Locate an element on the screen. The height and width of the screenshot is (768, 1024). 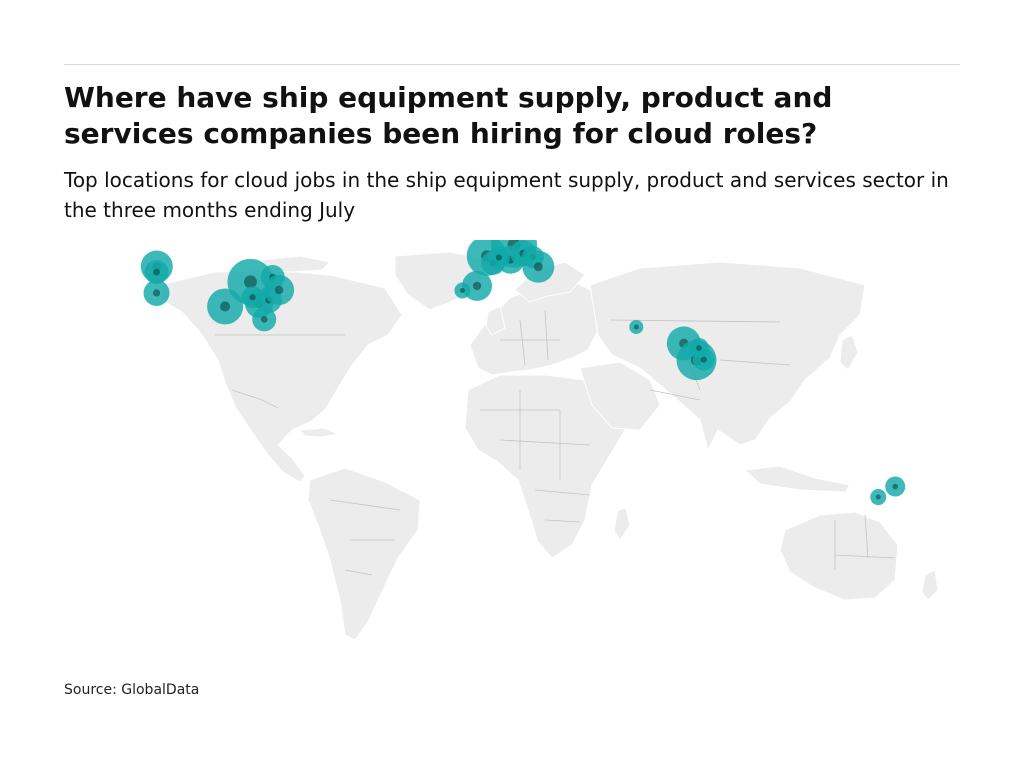
land-africa is located at coordinates (545, 466).